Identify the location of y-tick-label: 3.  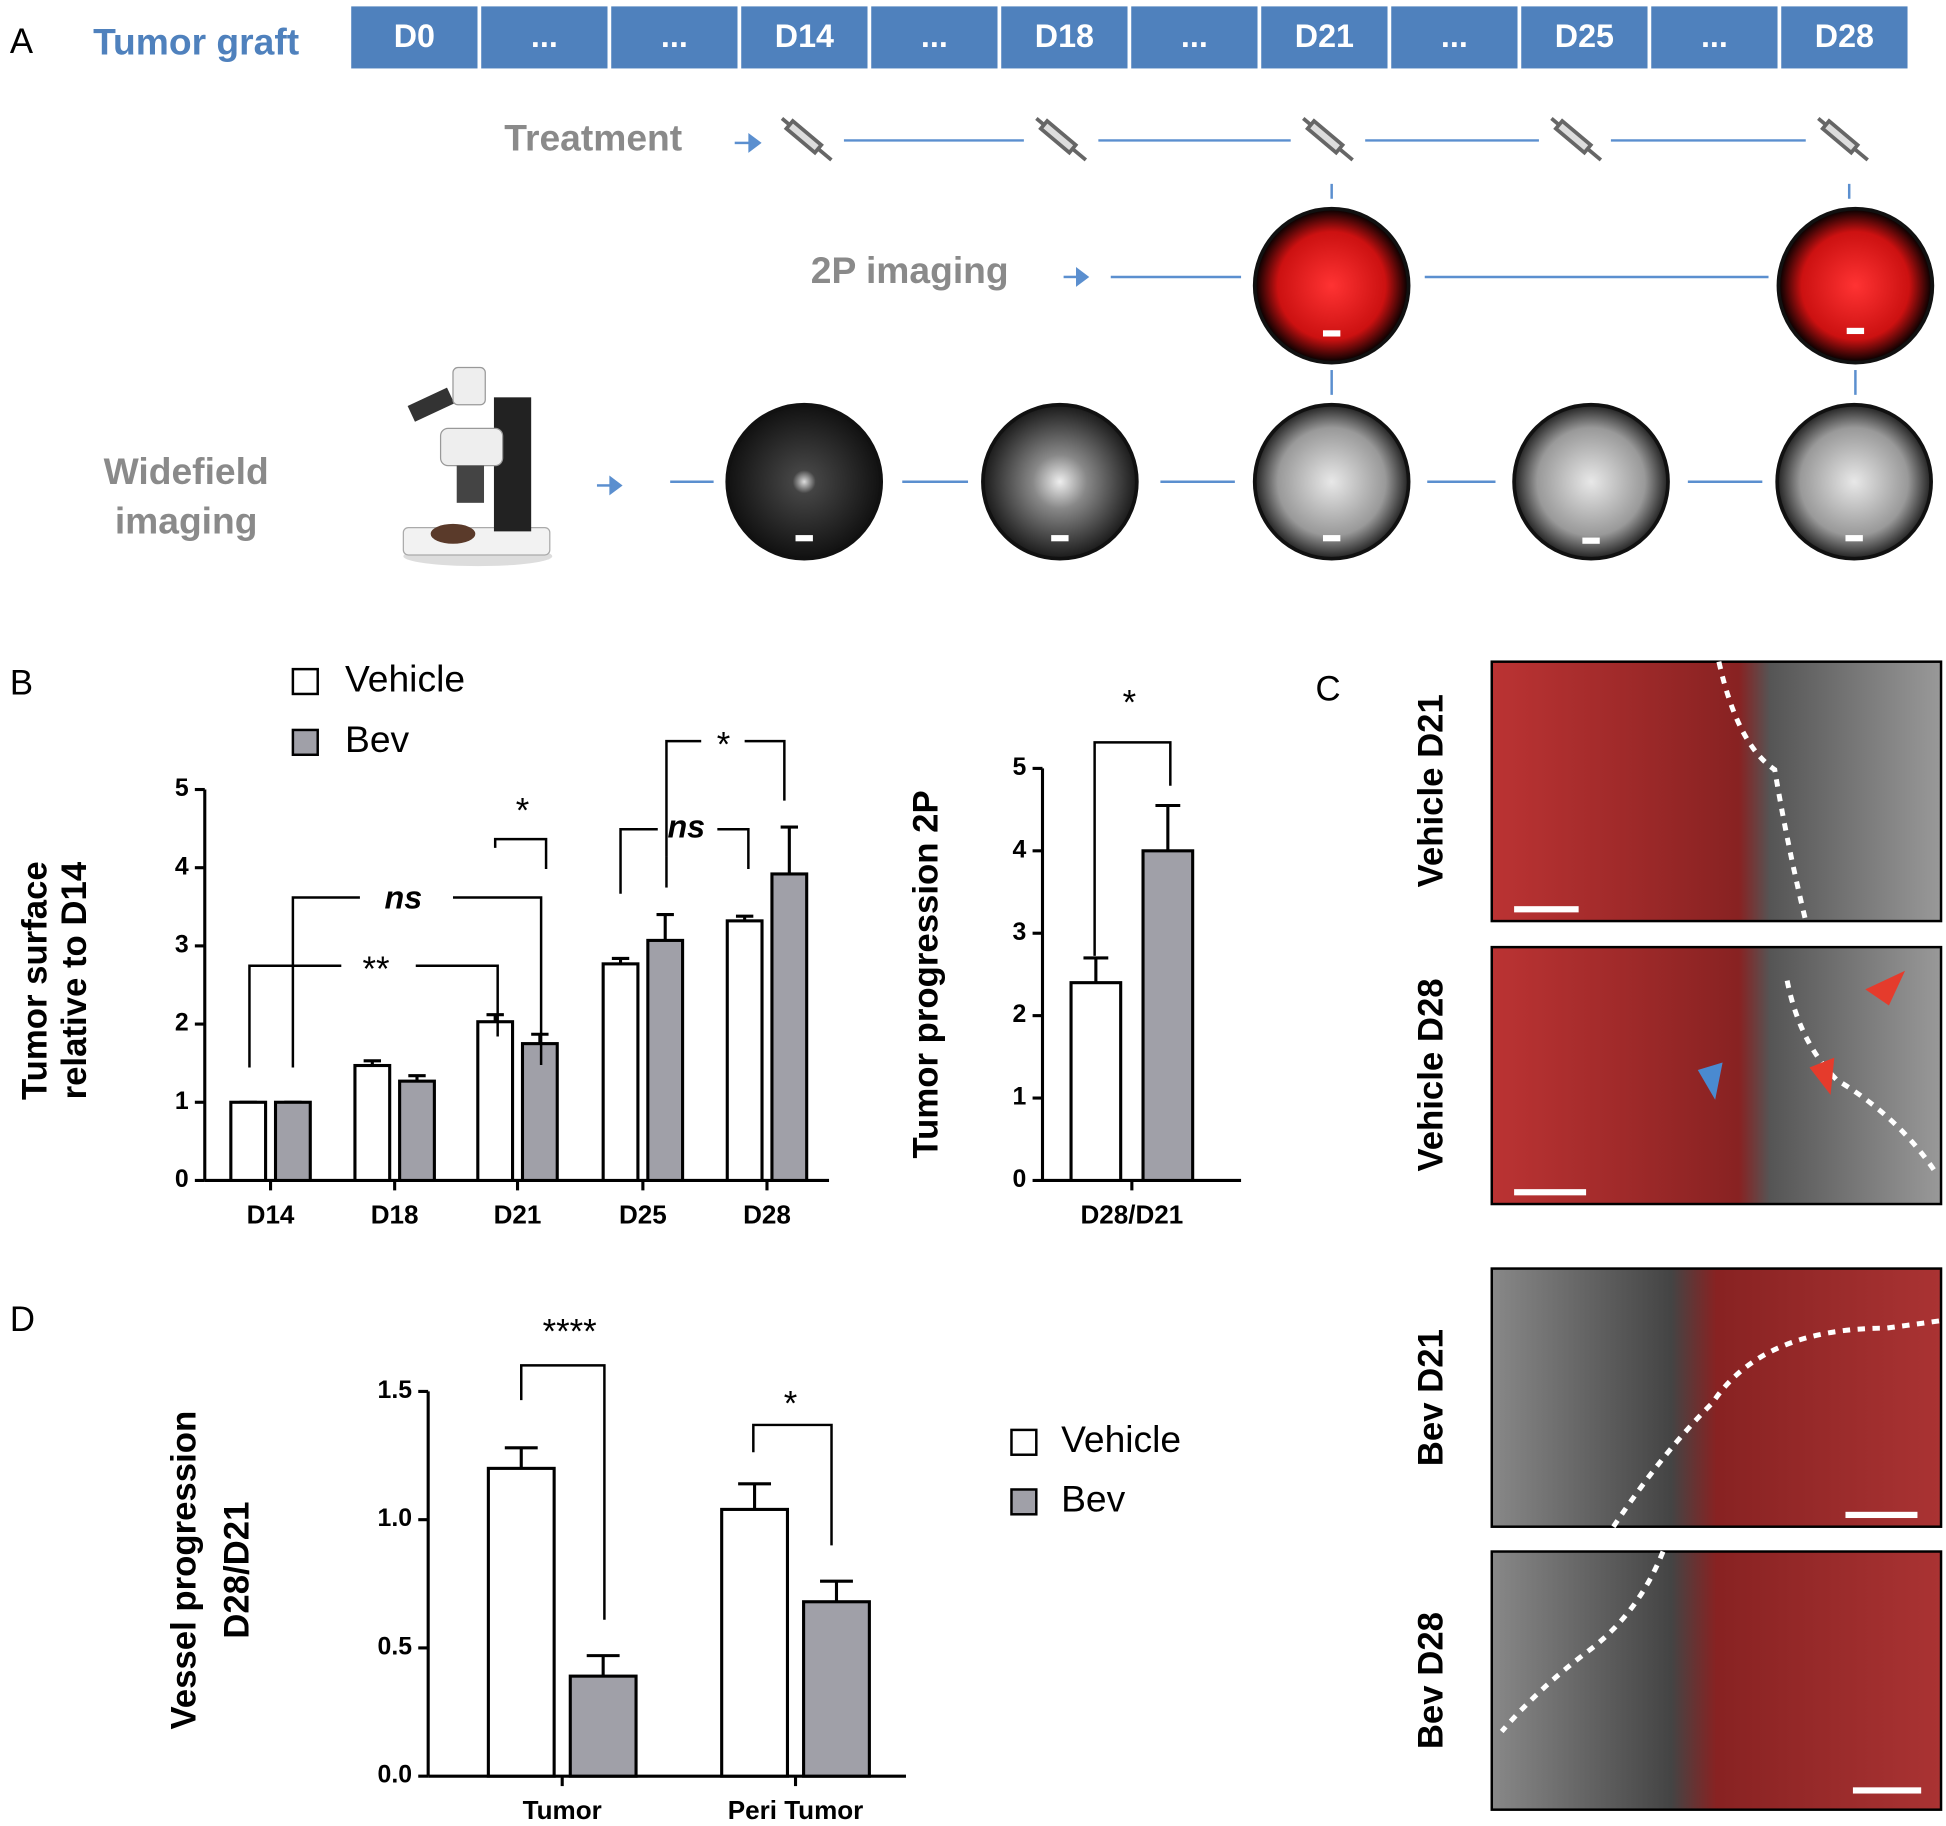
(1020, 932).